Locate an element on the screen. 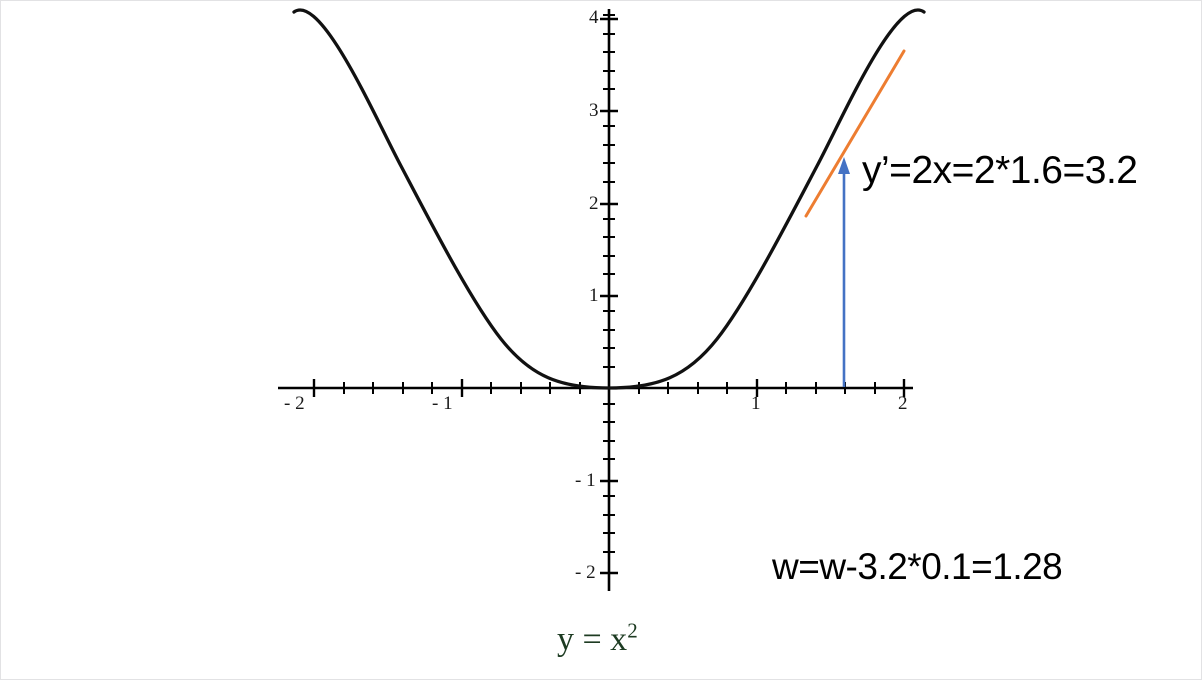  x-tick-label-1: 1 is located at coordinates (756, 403).